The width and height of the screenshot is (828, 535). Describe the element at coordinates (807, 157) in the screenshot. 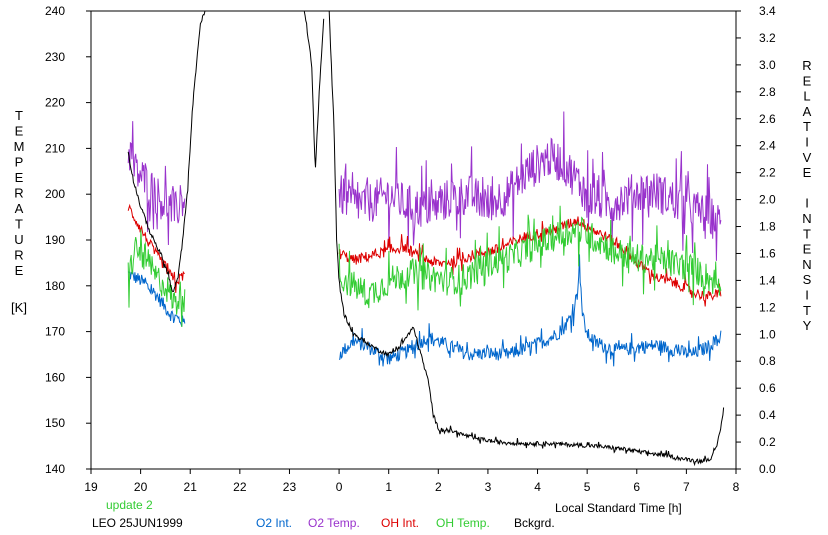

I see `right-axis-letter: V` at that location.